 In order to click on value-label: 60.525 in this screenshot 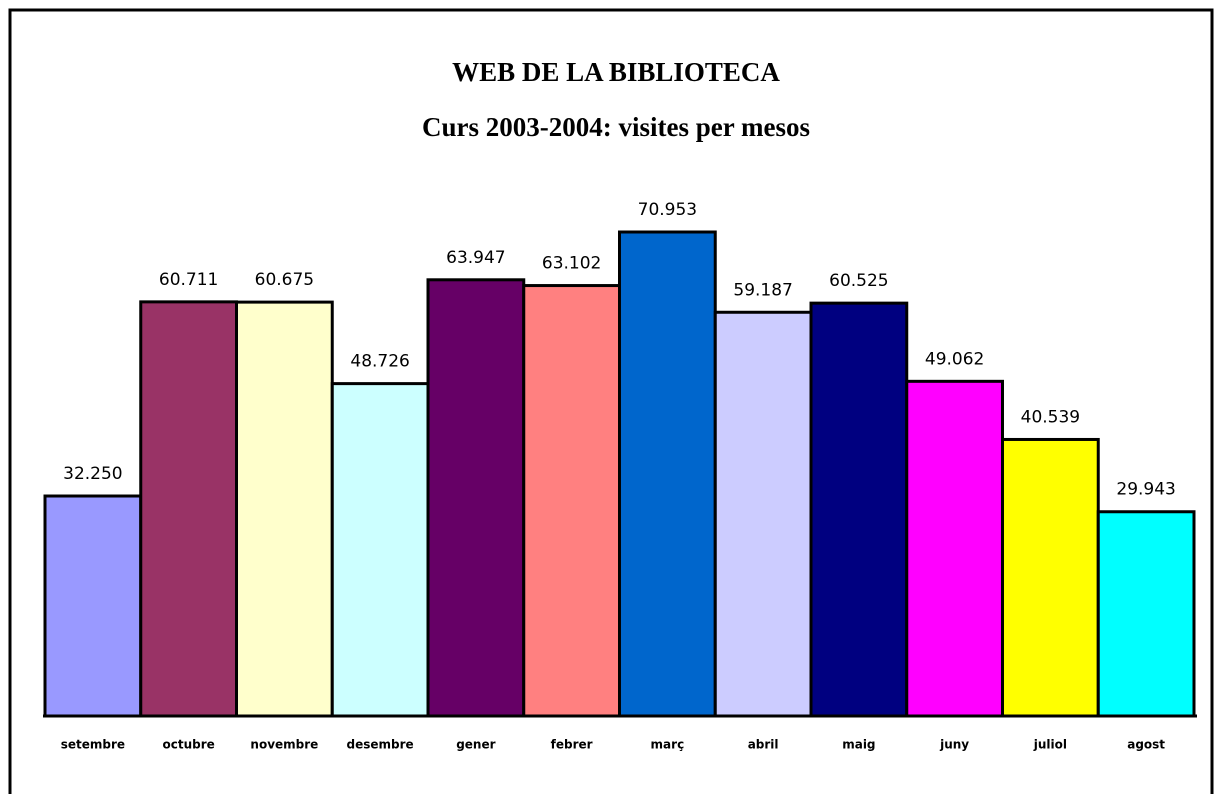, I will do `click(858, 281)`.